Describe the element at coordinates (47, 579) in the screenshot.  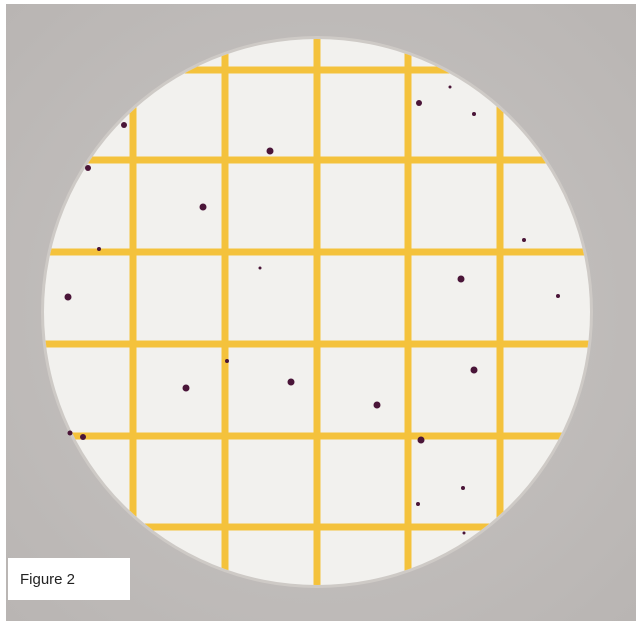
I see `caption: Figure 2` at that location.